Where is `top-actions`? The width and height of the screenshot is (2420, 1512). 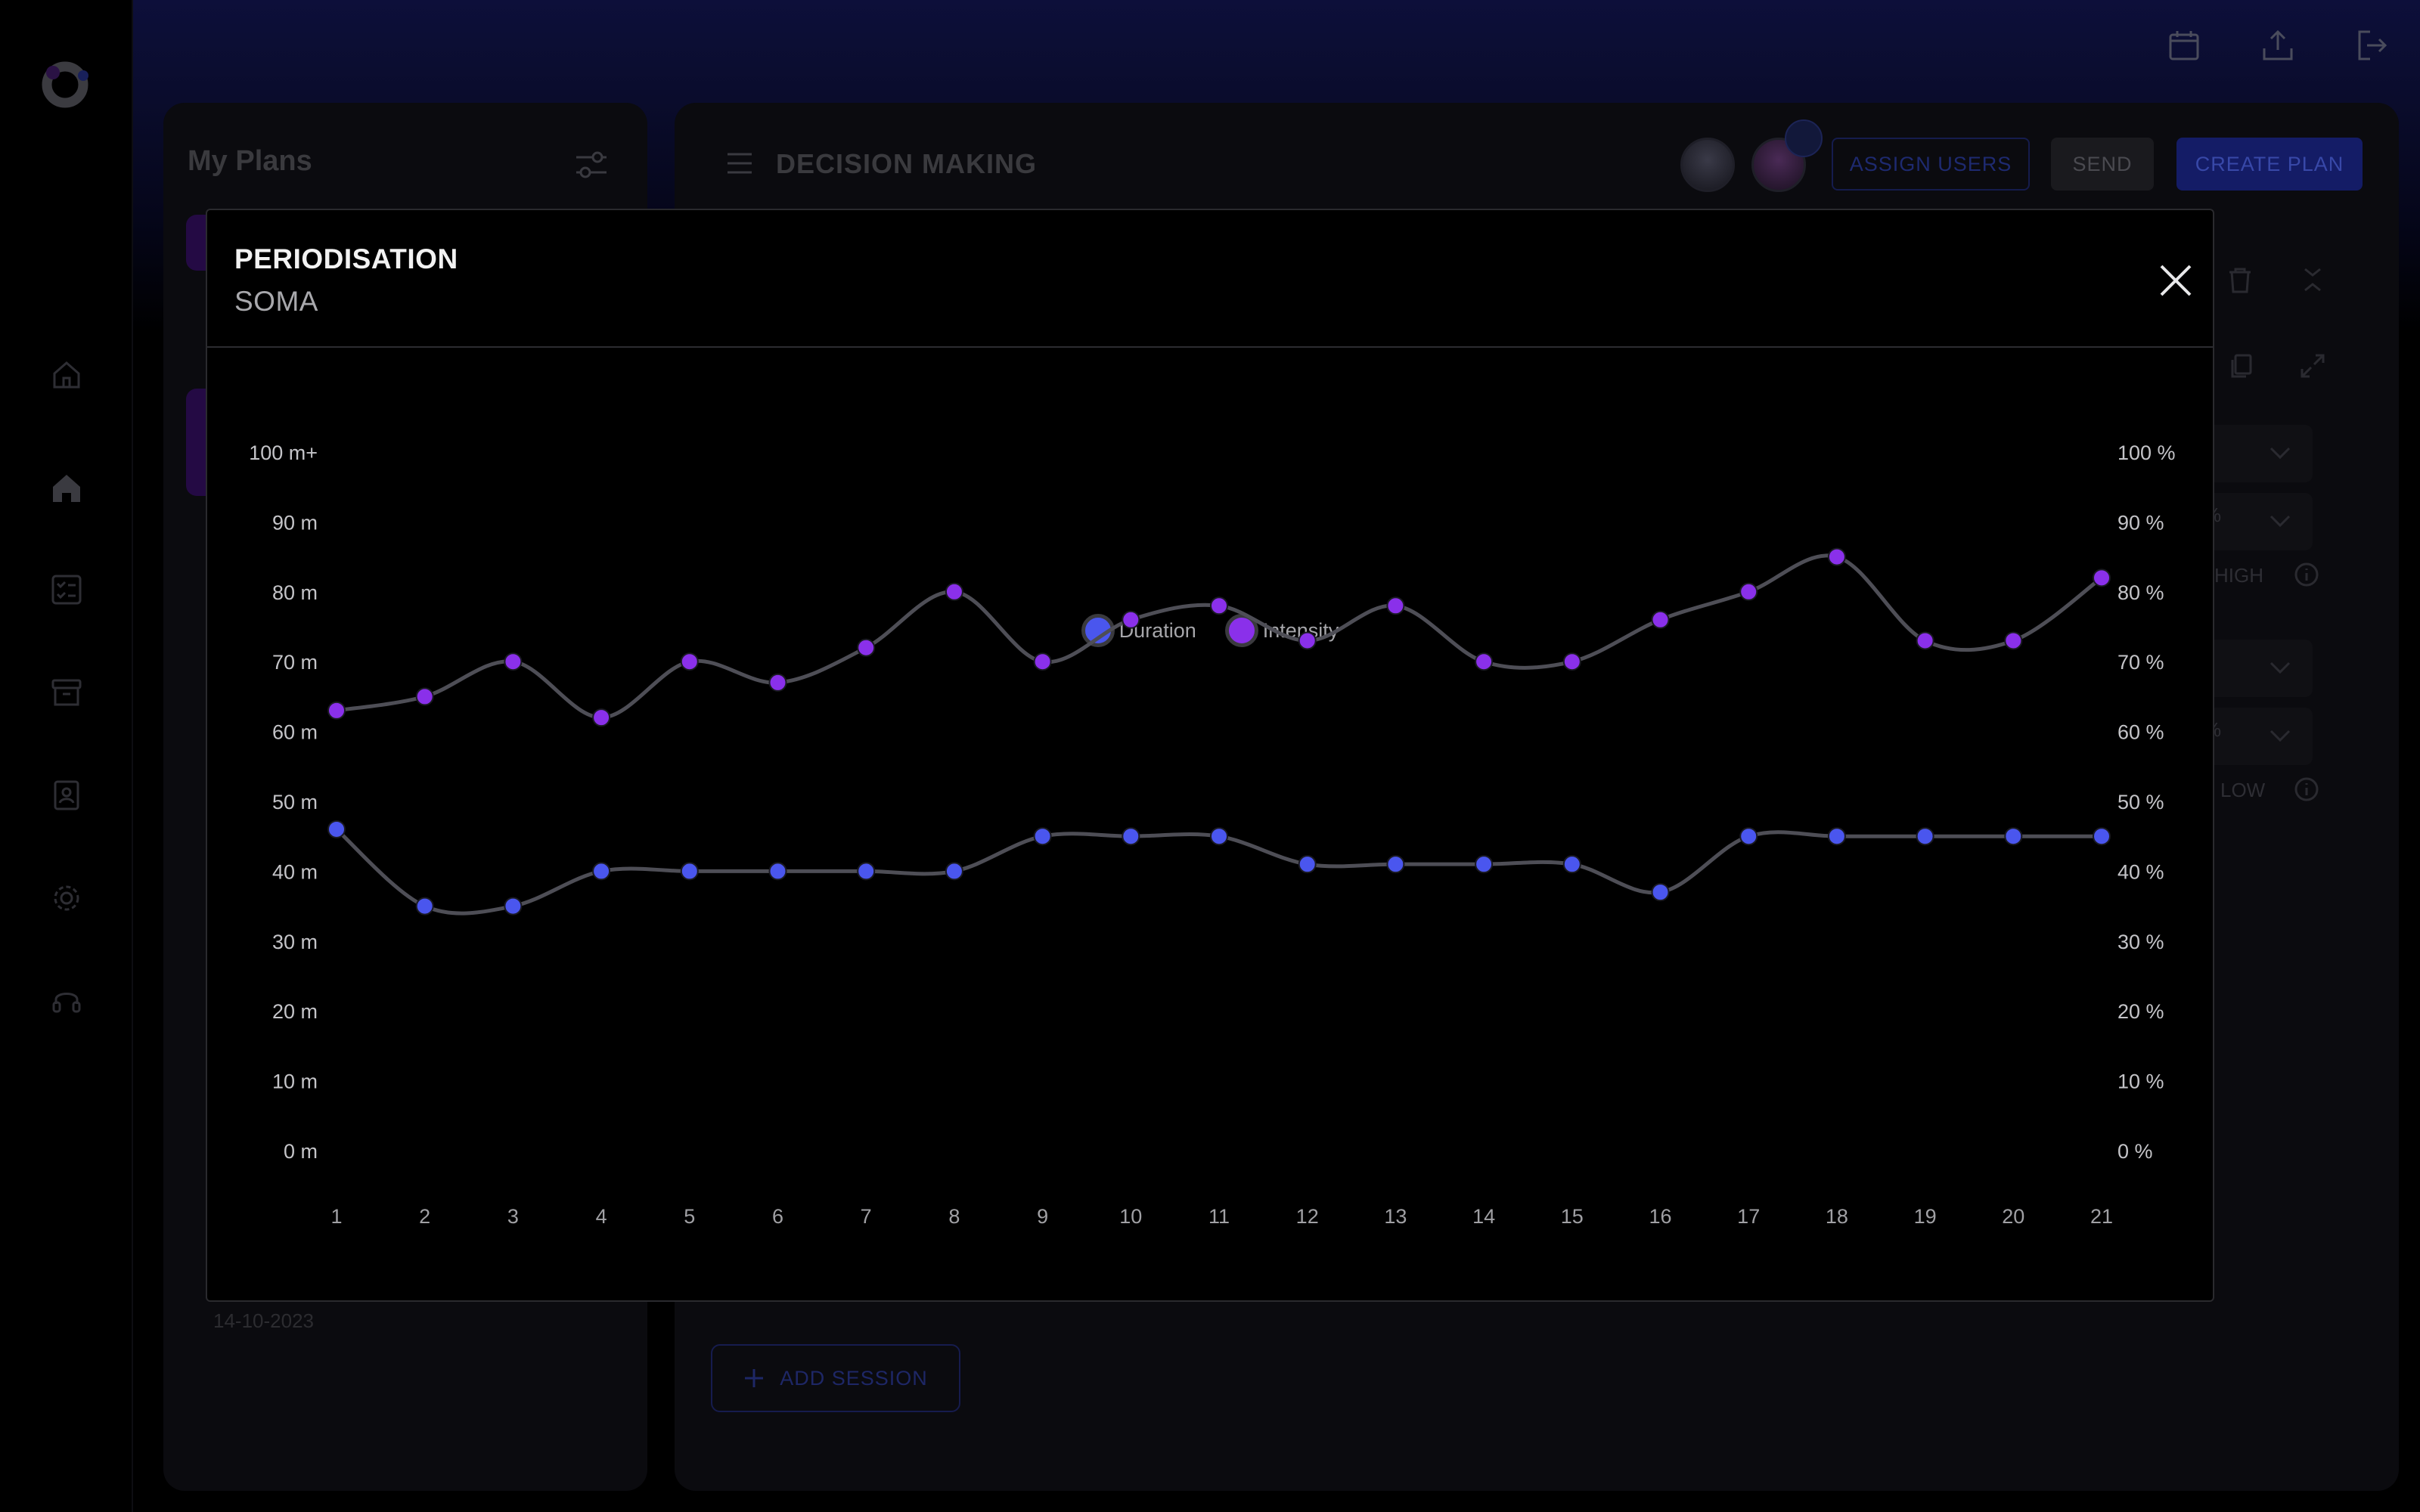 top-actions is located at coordinates (2278, 46).